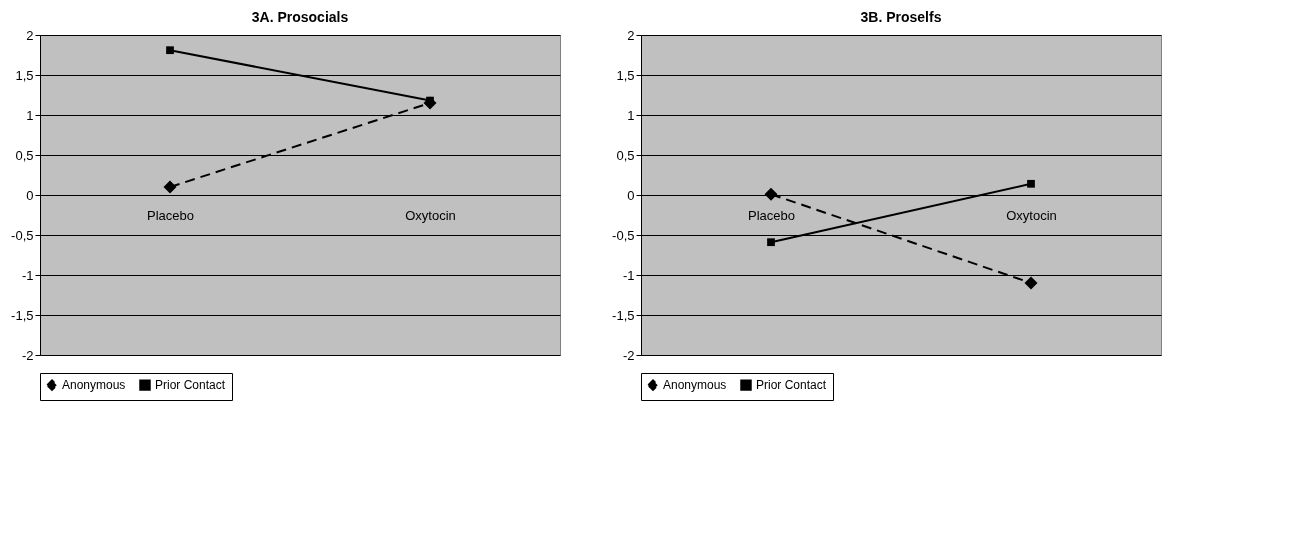 Image resolution: width=1302 pixels, height=553 pixels. What do you see at coordinates (901, 17) in the screenshot?
I see `chart-title: 3B. Proselfs` at bounding box center [901, 17].